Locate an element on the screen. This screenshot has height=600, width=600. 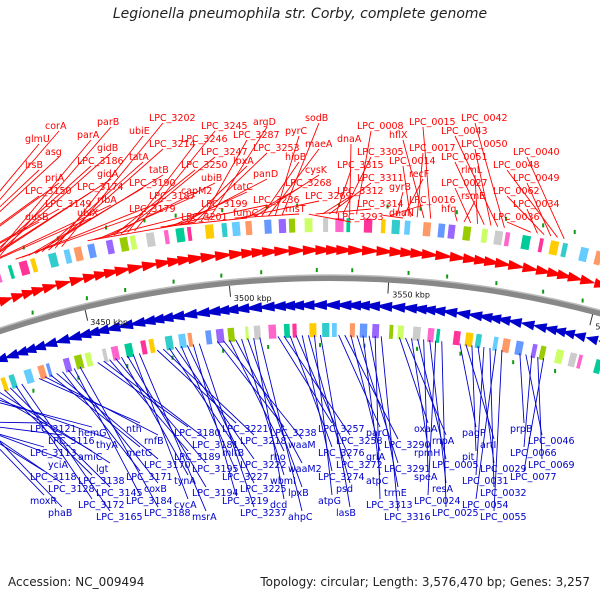
gene-label: LPC_0016 is located at coordinates (432, 200).